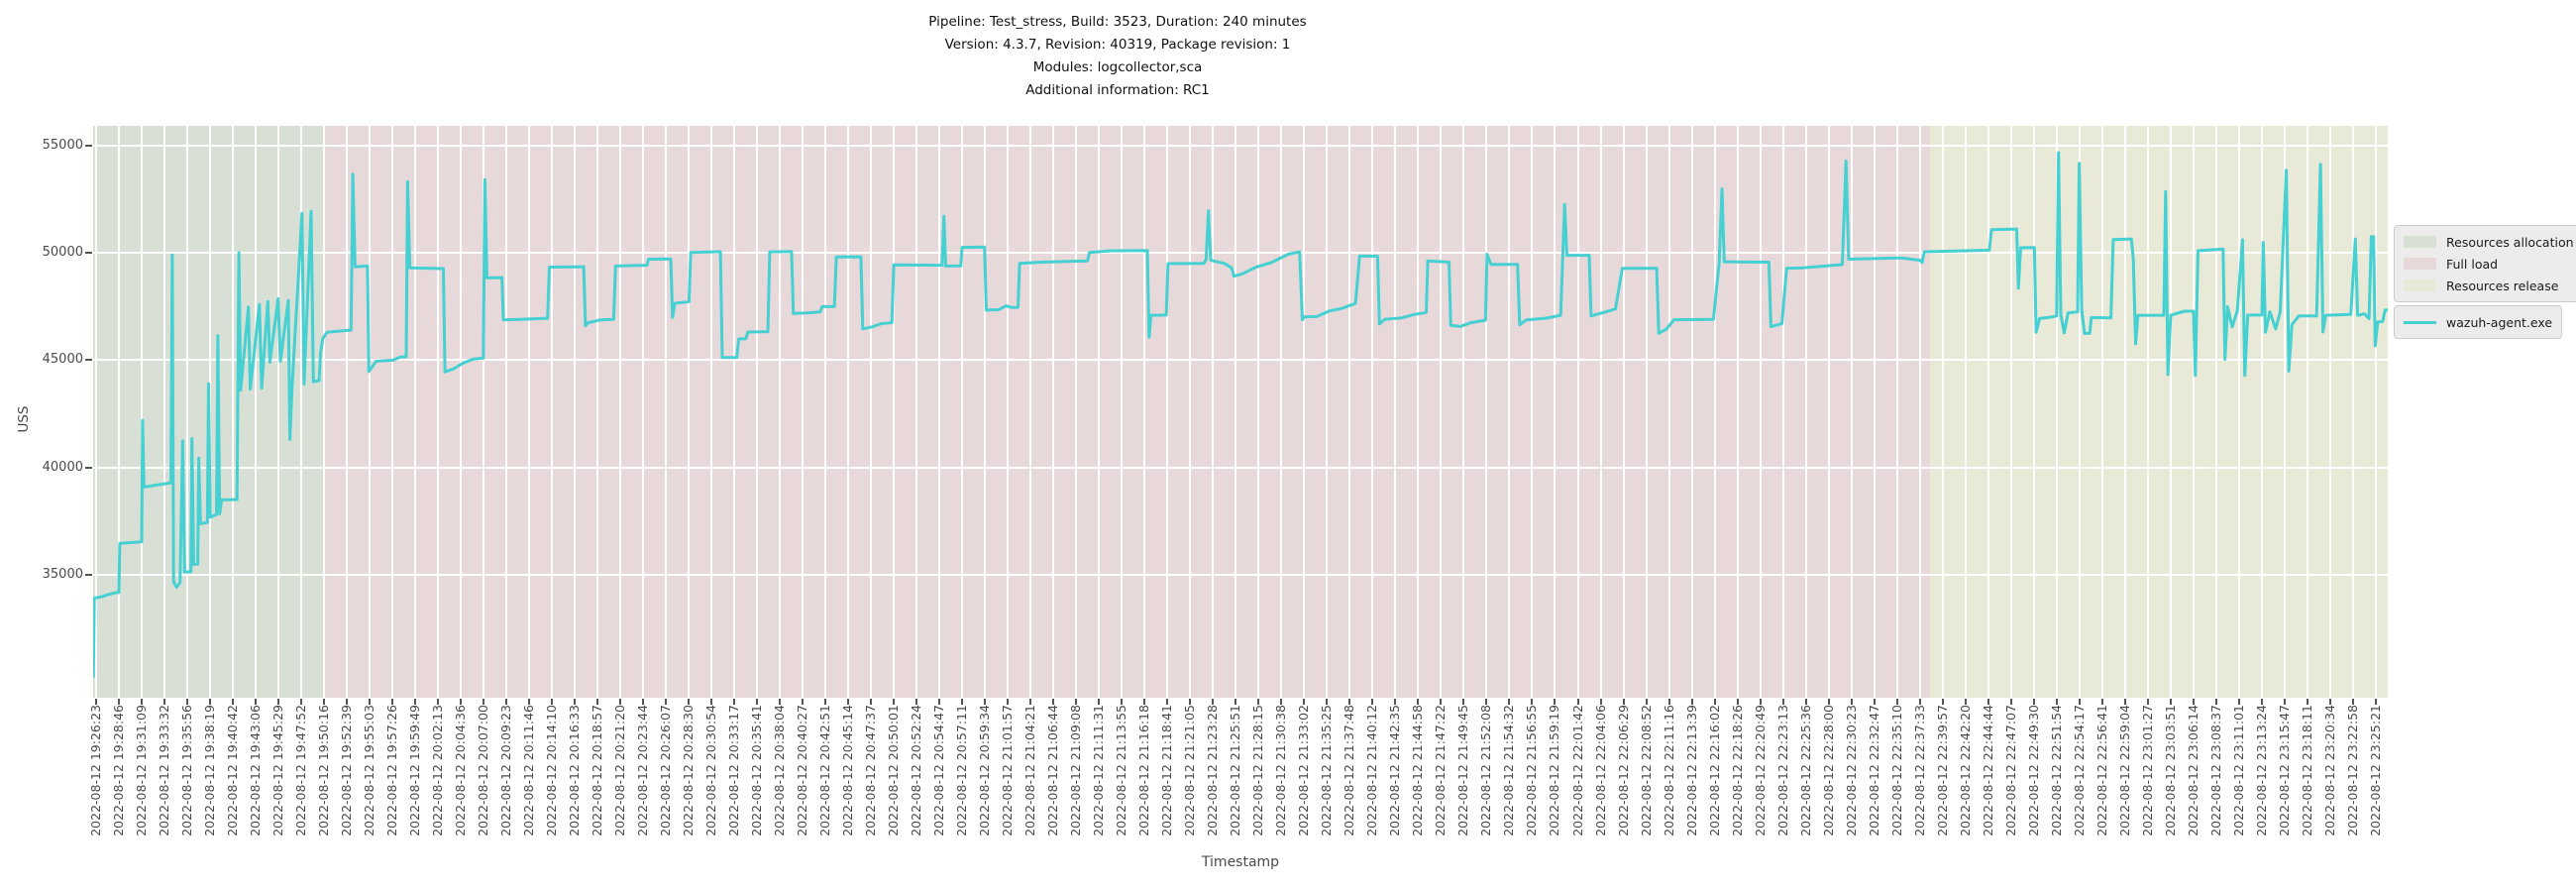  What do you see at coordinates (2261, 770) in the screenshot?
I see `x-tick-label: 2022-08-12 23:13:24` at bounding box center [2261, 770].